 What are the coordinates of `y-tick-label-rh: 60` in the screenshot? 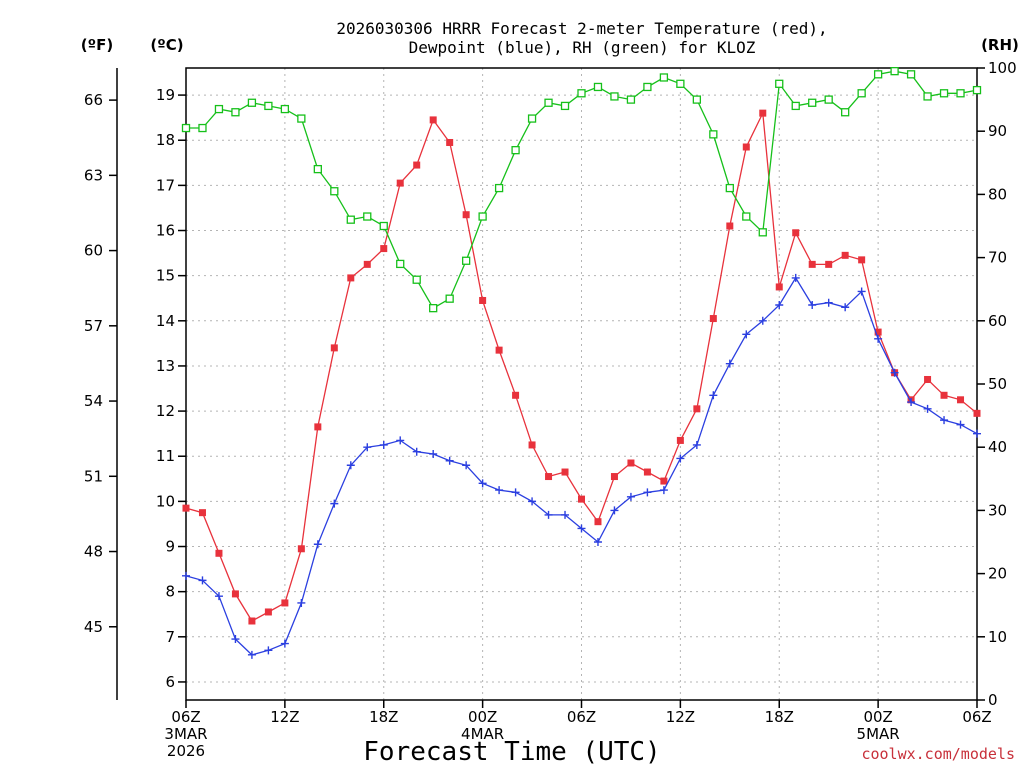 It's located at (997, 321).